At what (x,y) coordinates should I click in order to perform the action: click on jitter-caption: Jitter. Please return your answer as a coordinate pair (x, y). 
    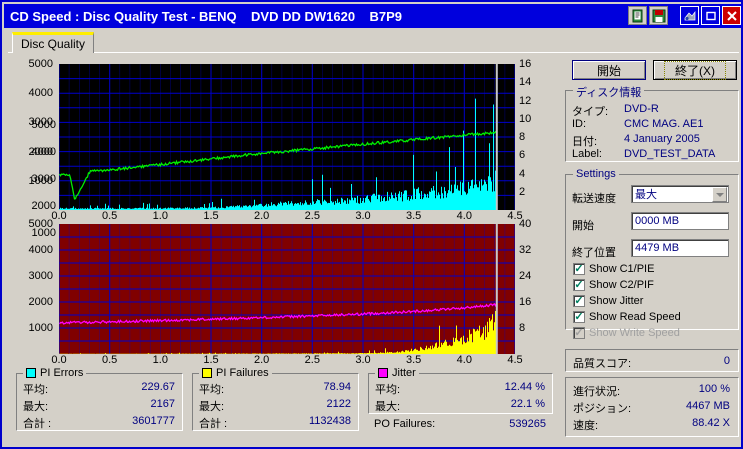
    Looking at the image, I should click on (404, 373).